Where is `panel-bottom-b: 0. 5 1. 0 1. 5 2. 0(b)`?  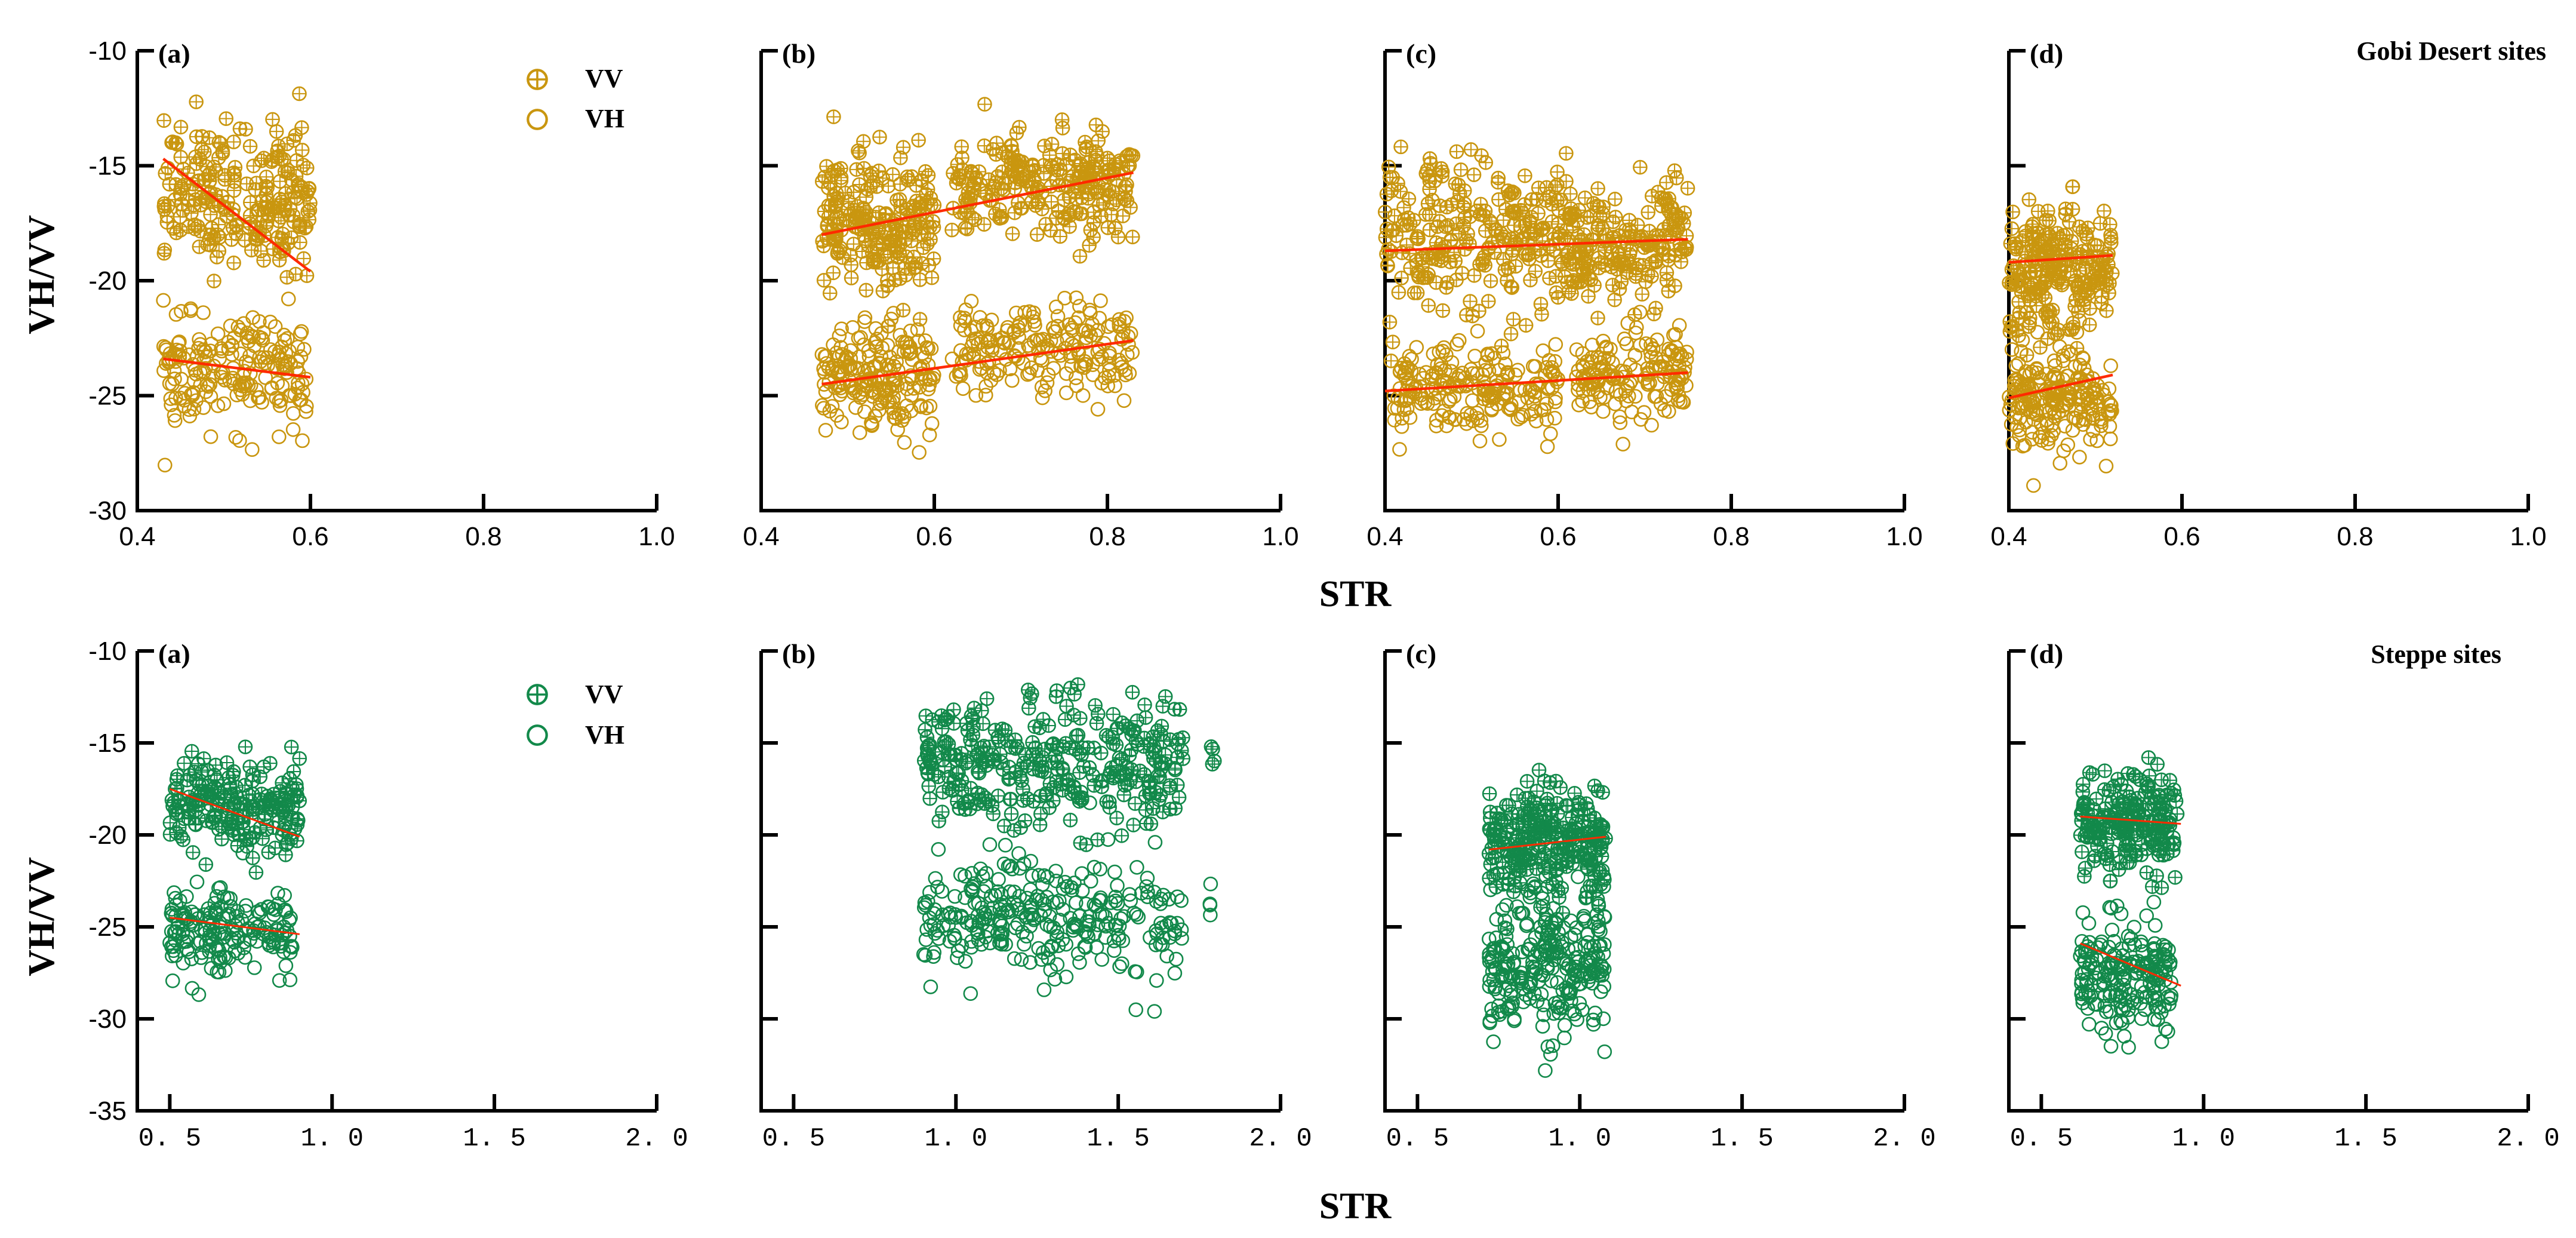 panel-bottom-b: 0. 5 1. 0 1. 5 2. 0(b) is located at coordinates (1035, 896).